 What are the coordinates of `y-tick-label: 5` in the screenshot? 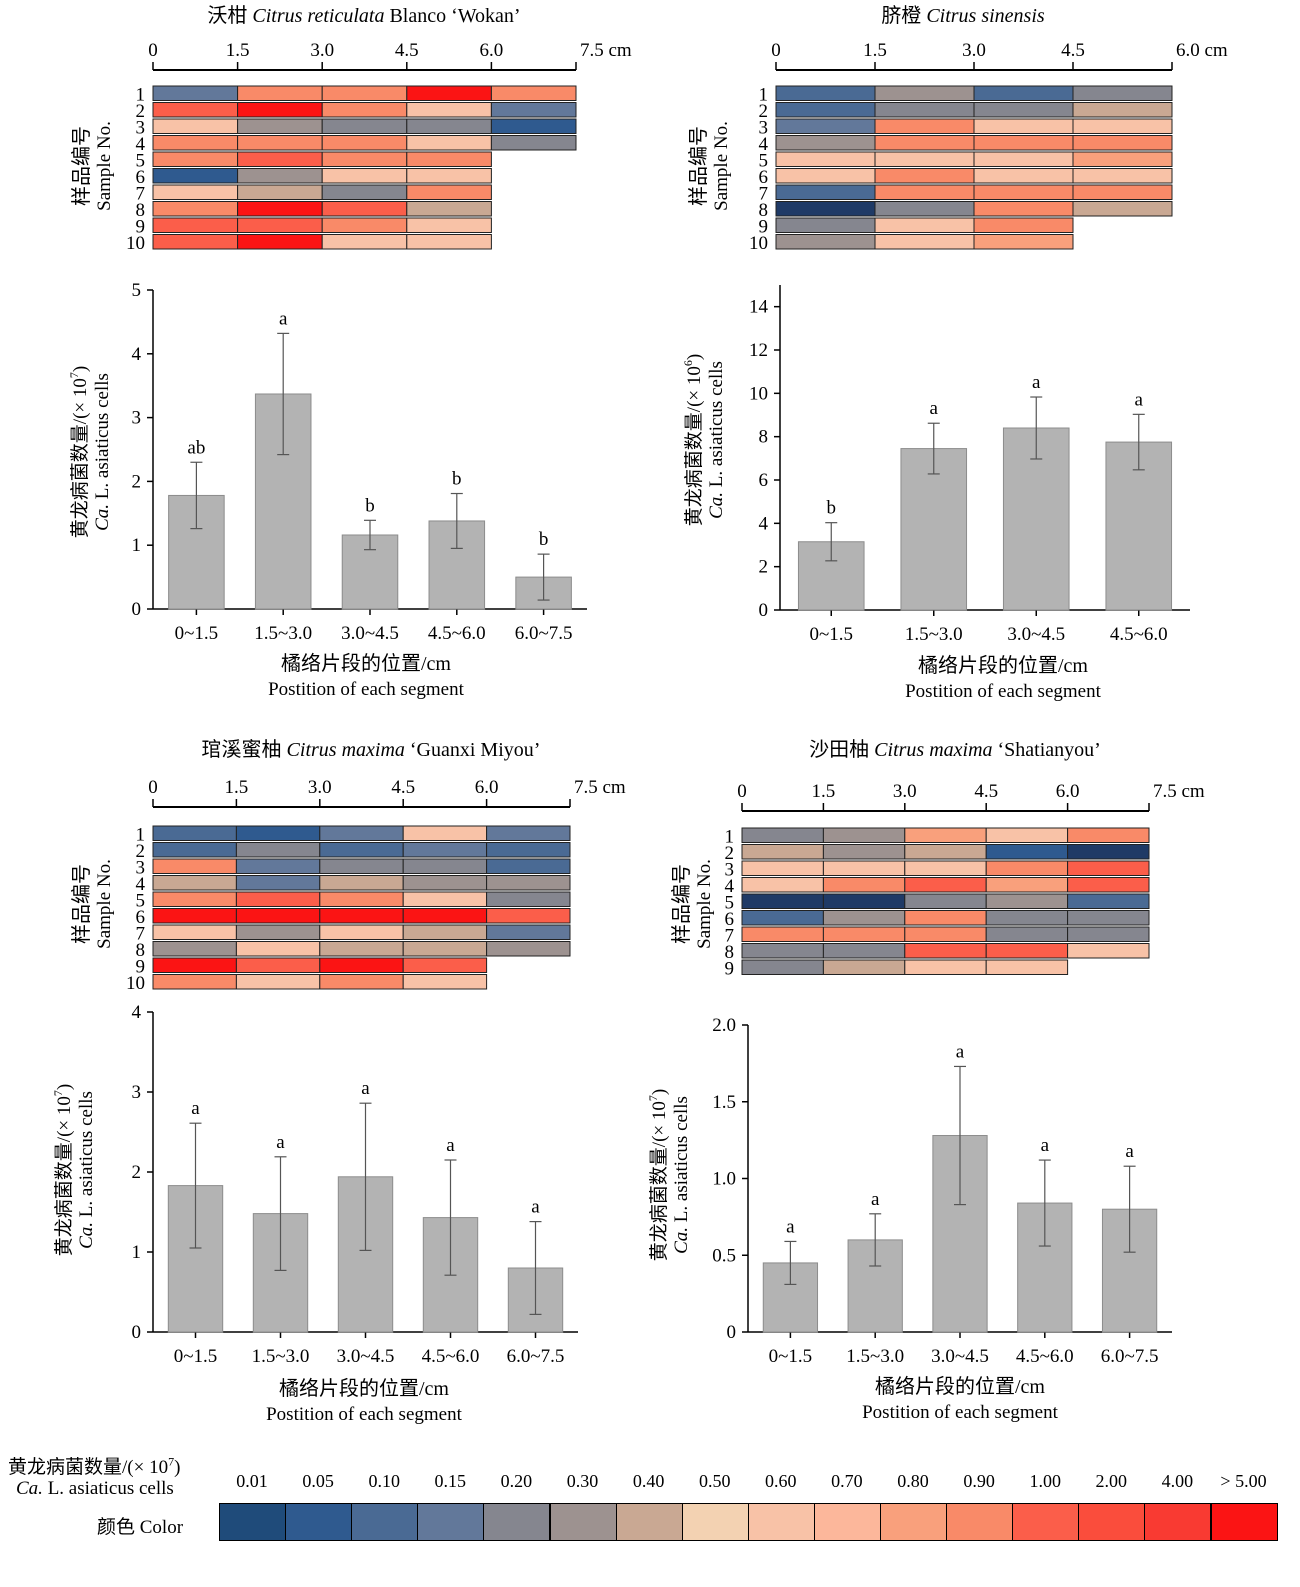 It's located at (137, 290).